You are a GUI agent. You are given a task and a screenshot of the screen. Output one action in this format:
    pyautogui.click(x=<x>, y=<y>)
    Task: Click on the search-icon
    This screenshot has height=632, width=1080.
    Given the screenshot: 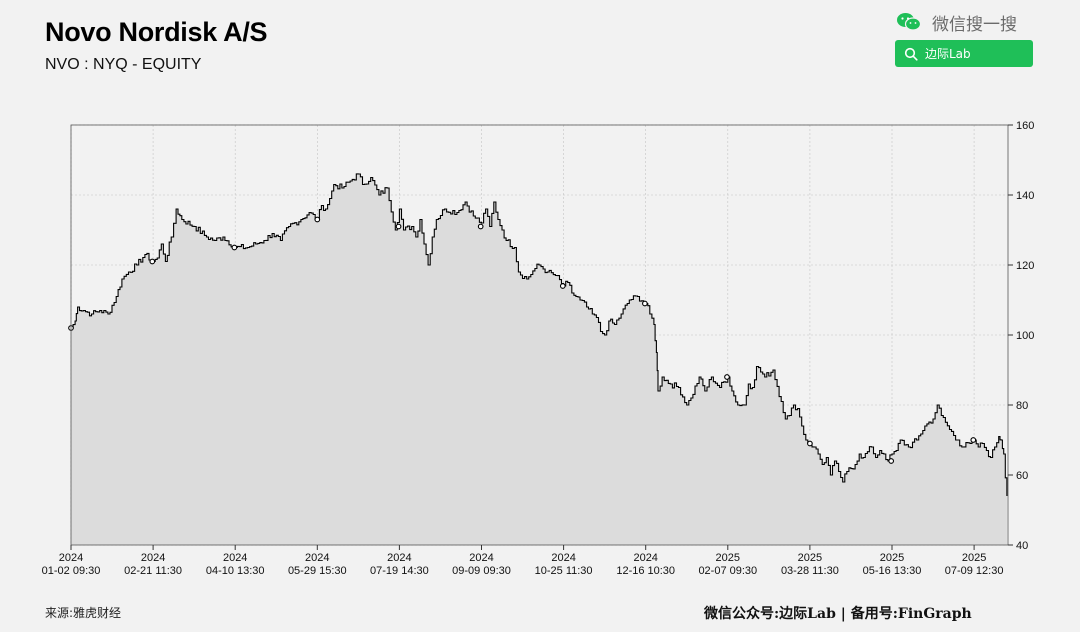 What is the action you would take?
    pyautogui.click(x=911, y=54)
    